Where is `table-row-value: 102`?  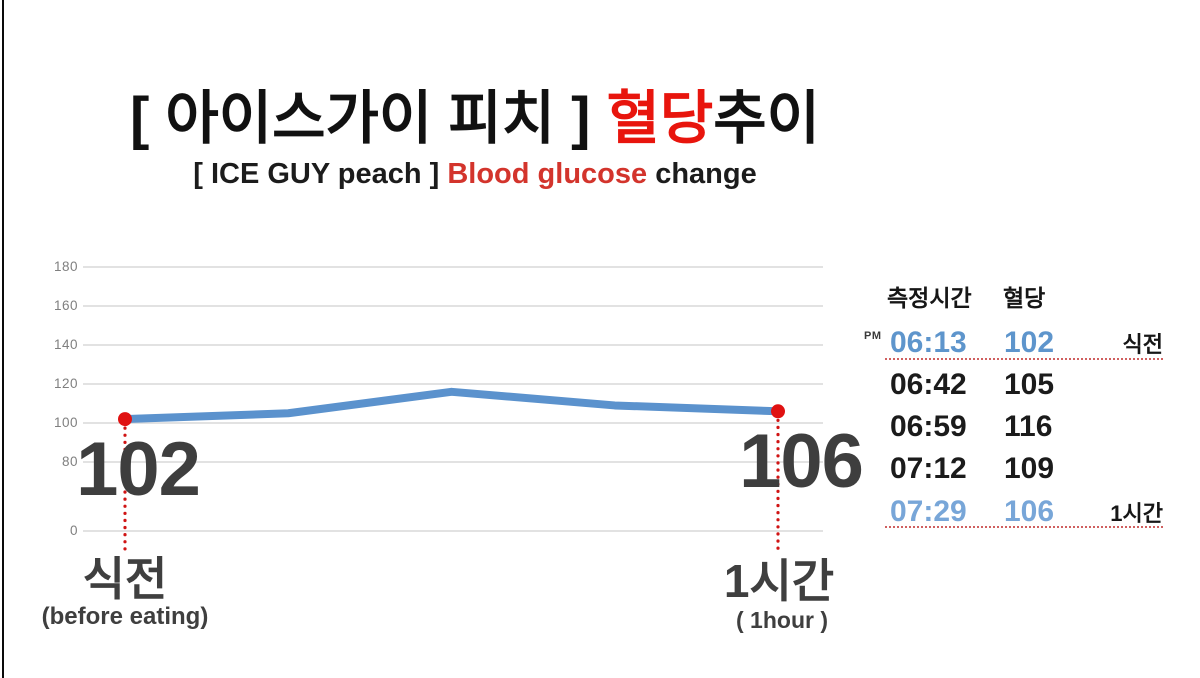 table-row-value: 102 is located at coordinates (1029, 342).